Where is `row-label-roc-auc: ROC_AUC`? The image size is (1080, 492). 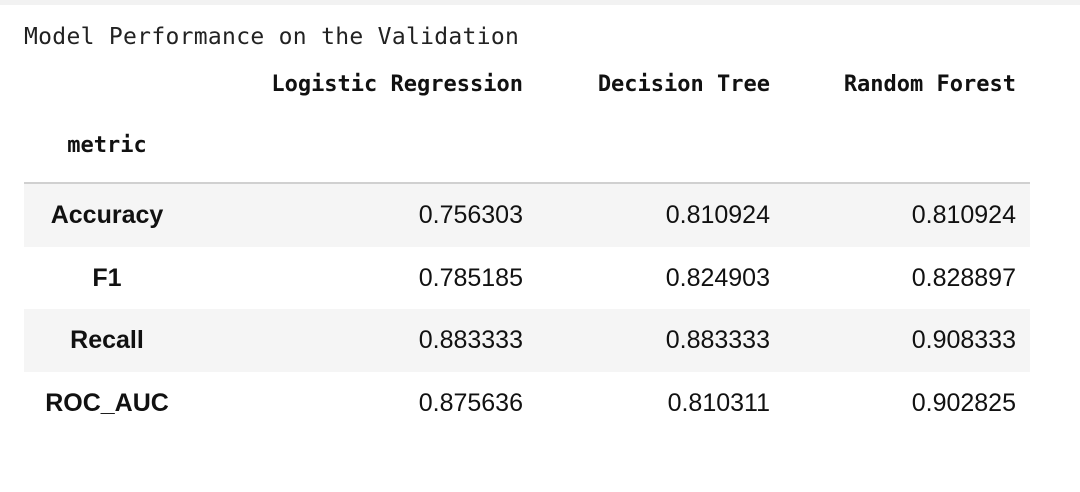
row-label-roc-auc: ROC_AUC is located at coordinates (107, 402).